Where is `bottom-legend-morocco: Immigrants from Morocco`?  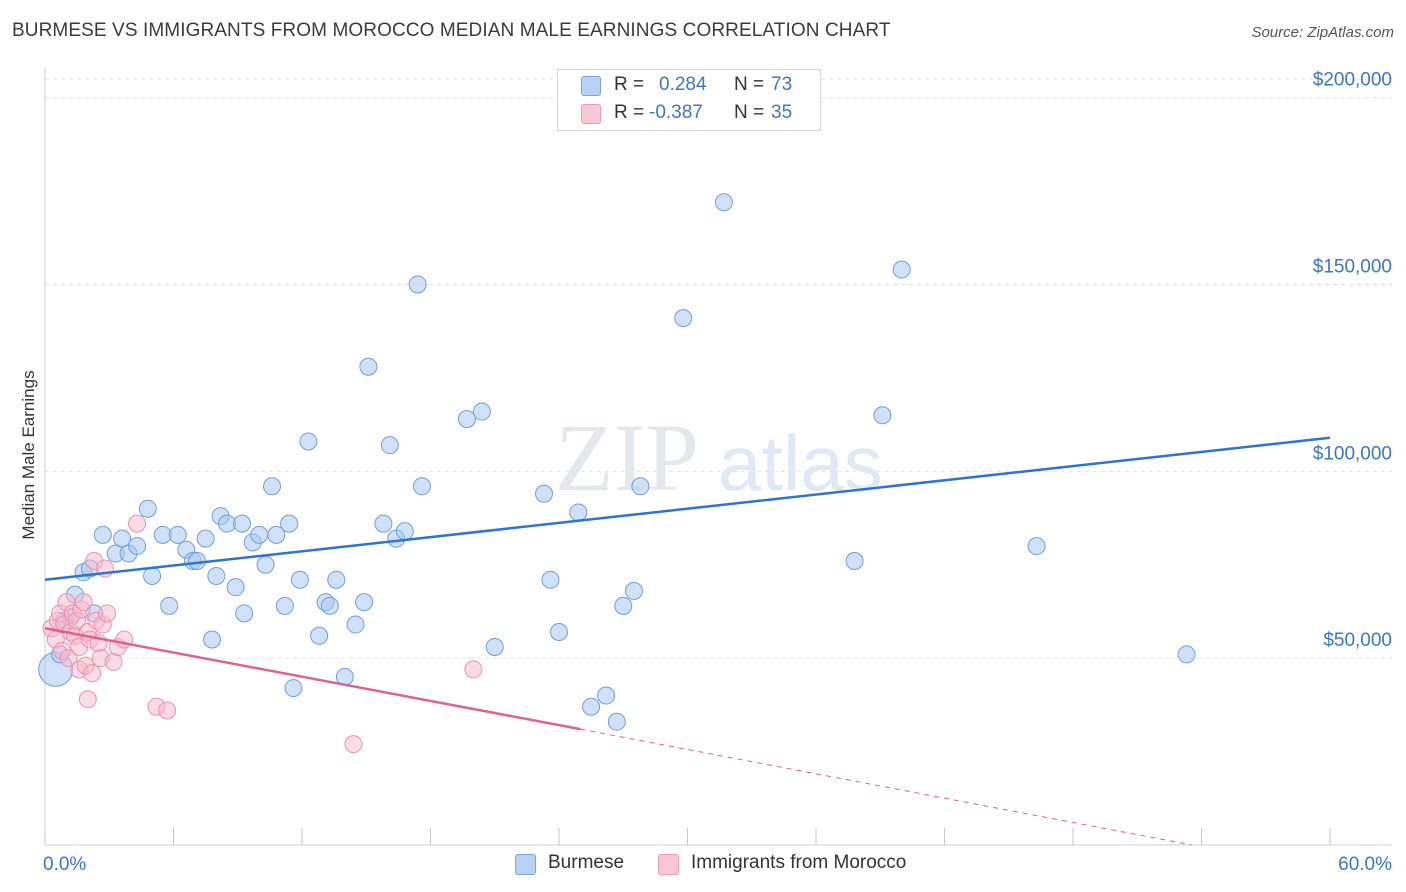 bottom-legend-morocco: Immigrants from Morocco is located at coordinates (803, 865).